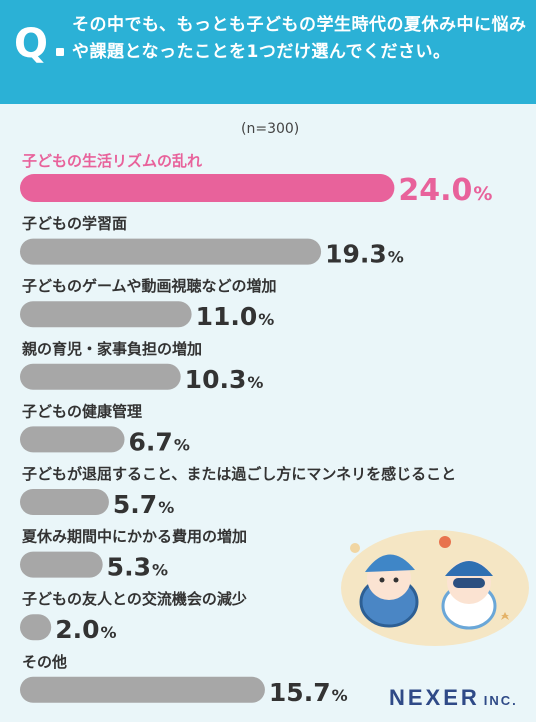  What do you see at coordinates (434, 697) in the screenshot?
I see `logo-main: NEXER` at bounding box center [434, 697].